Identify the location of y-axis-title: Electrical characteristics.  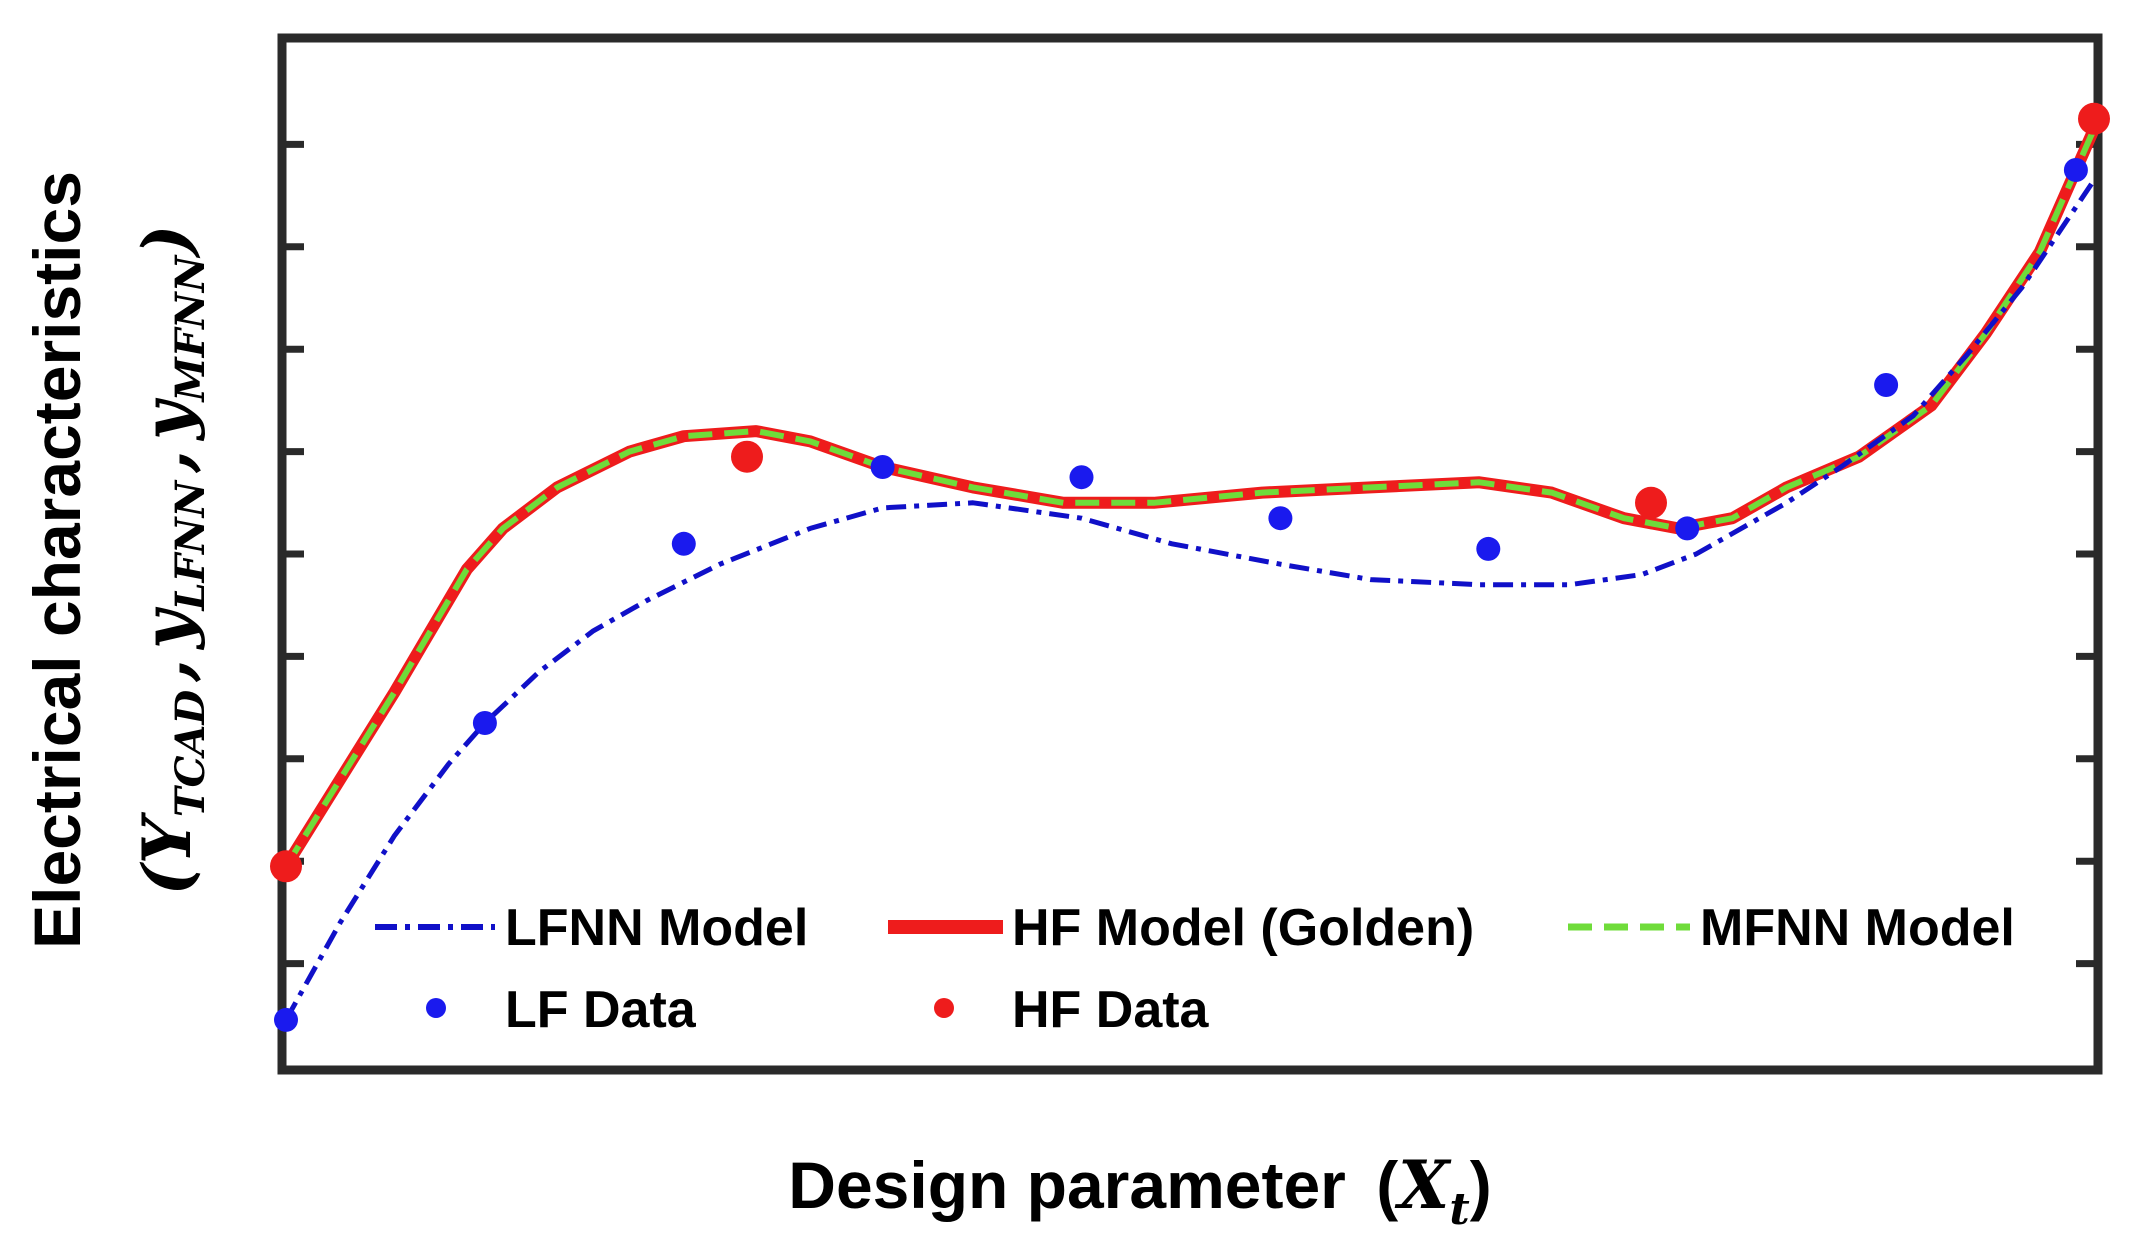
(57, 560).